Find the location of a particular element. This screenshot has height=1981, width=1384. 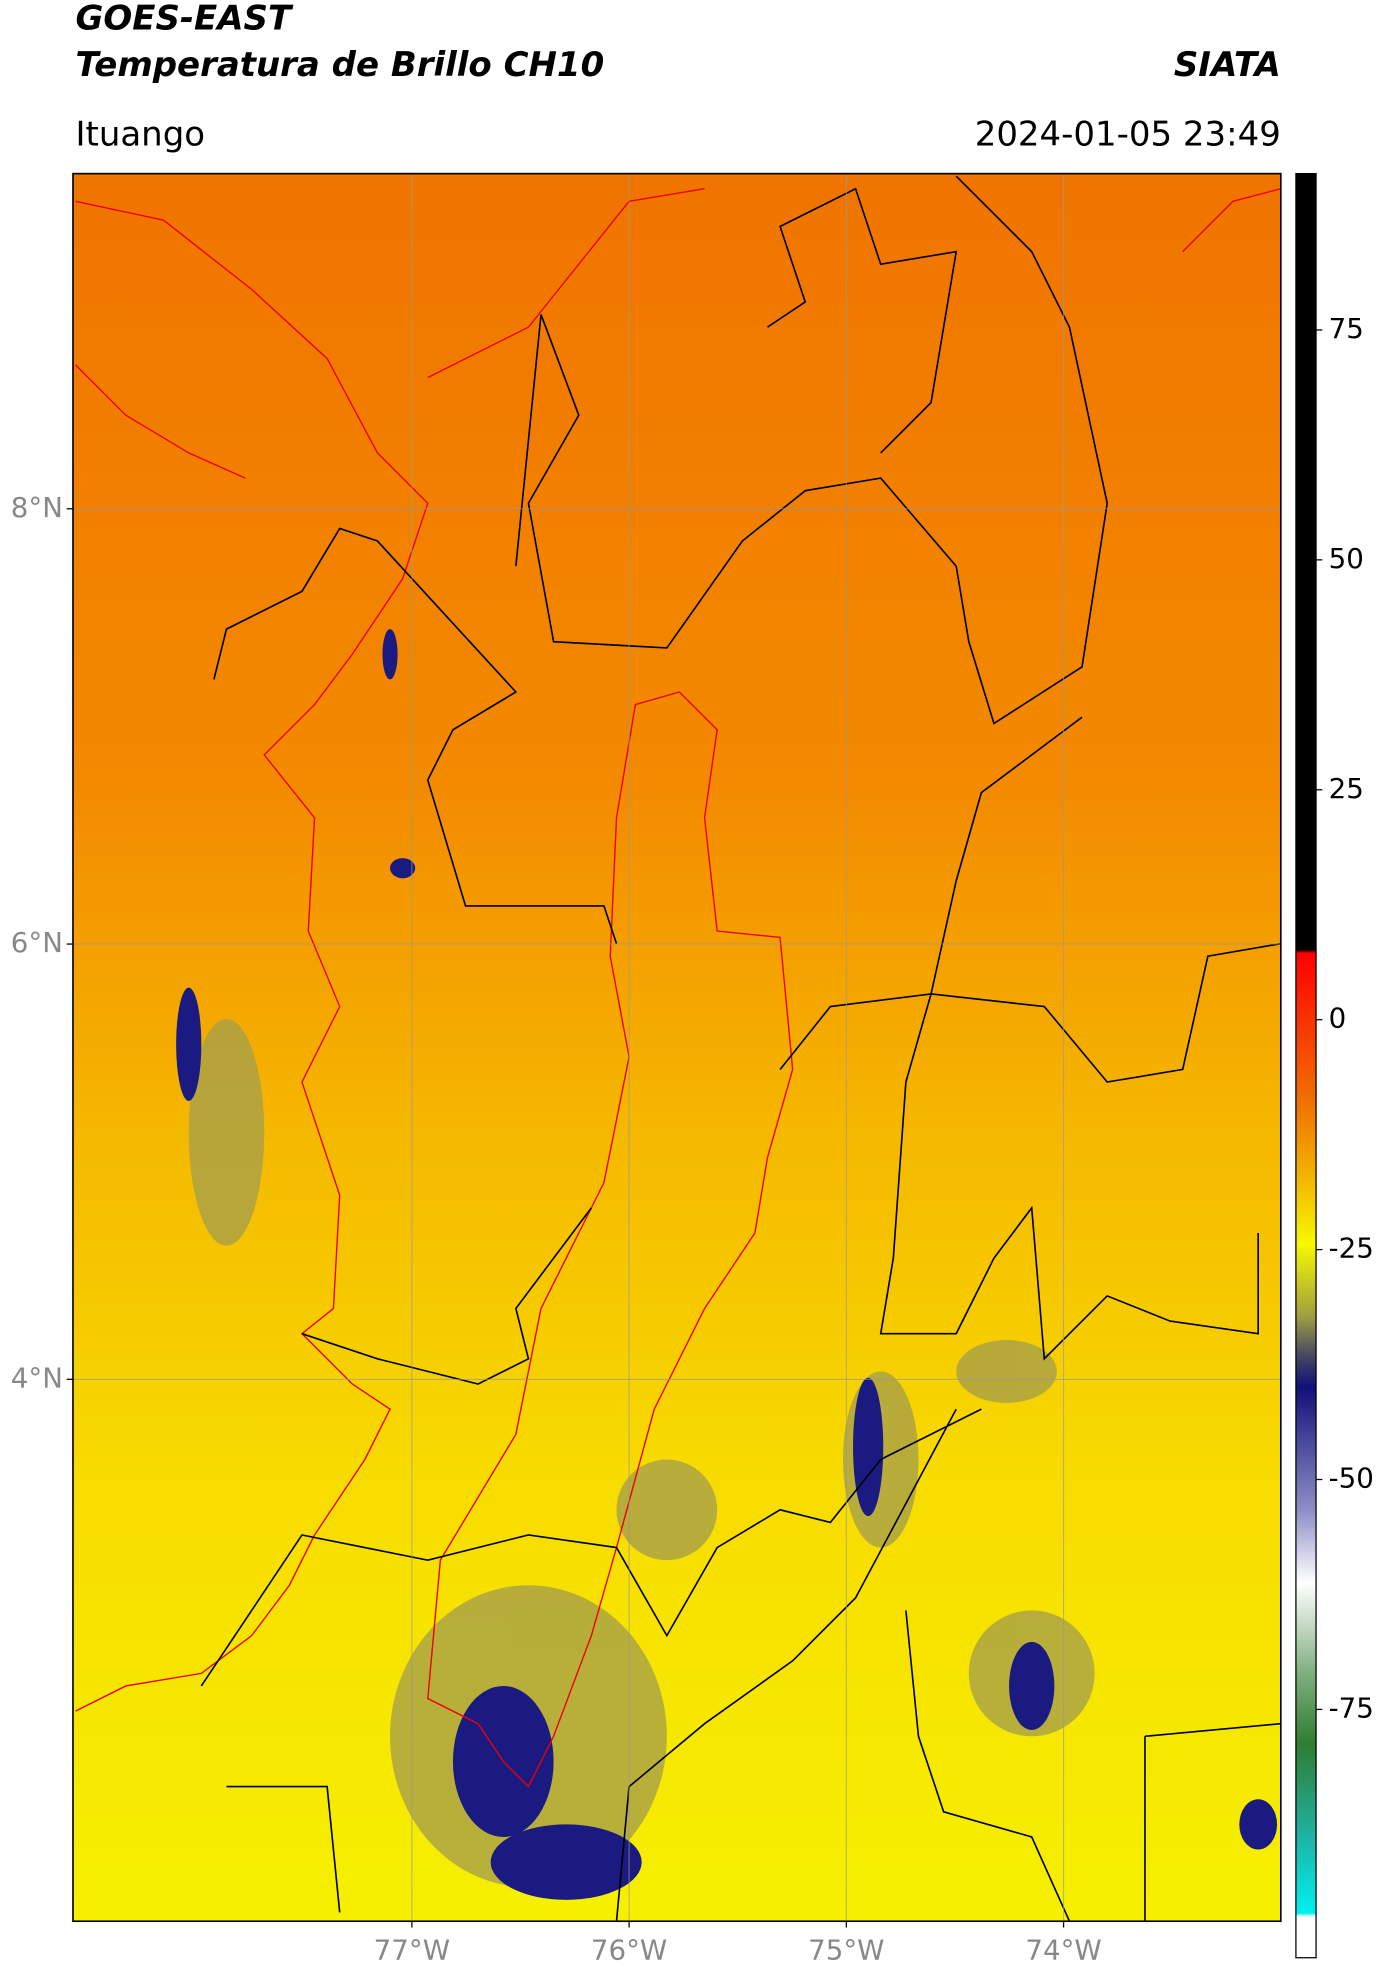

colorbar-tick-label: 25 is located at coordinates (1346, 788).